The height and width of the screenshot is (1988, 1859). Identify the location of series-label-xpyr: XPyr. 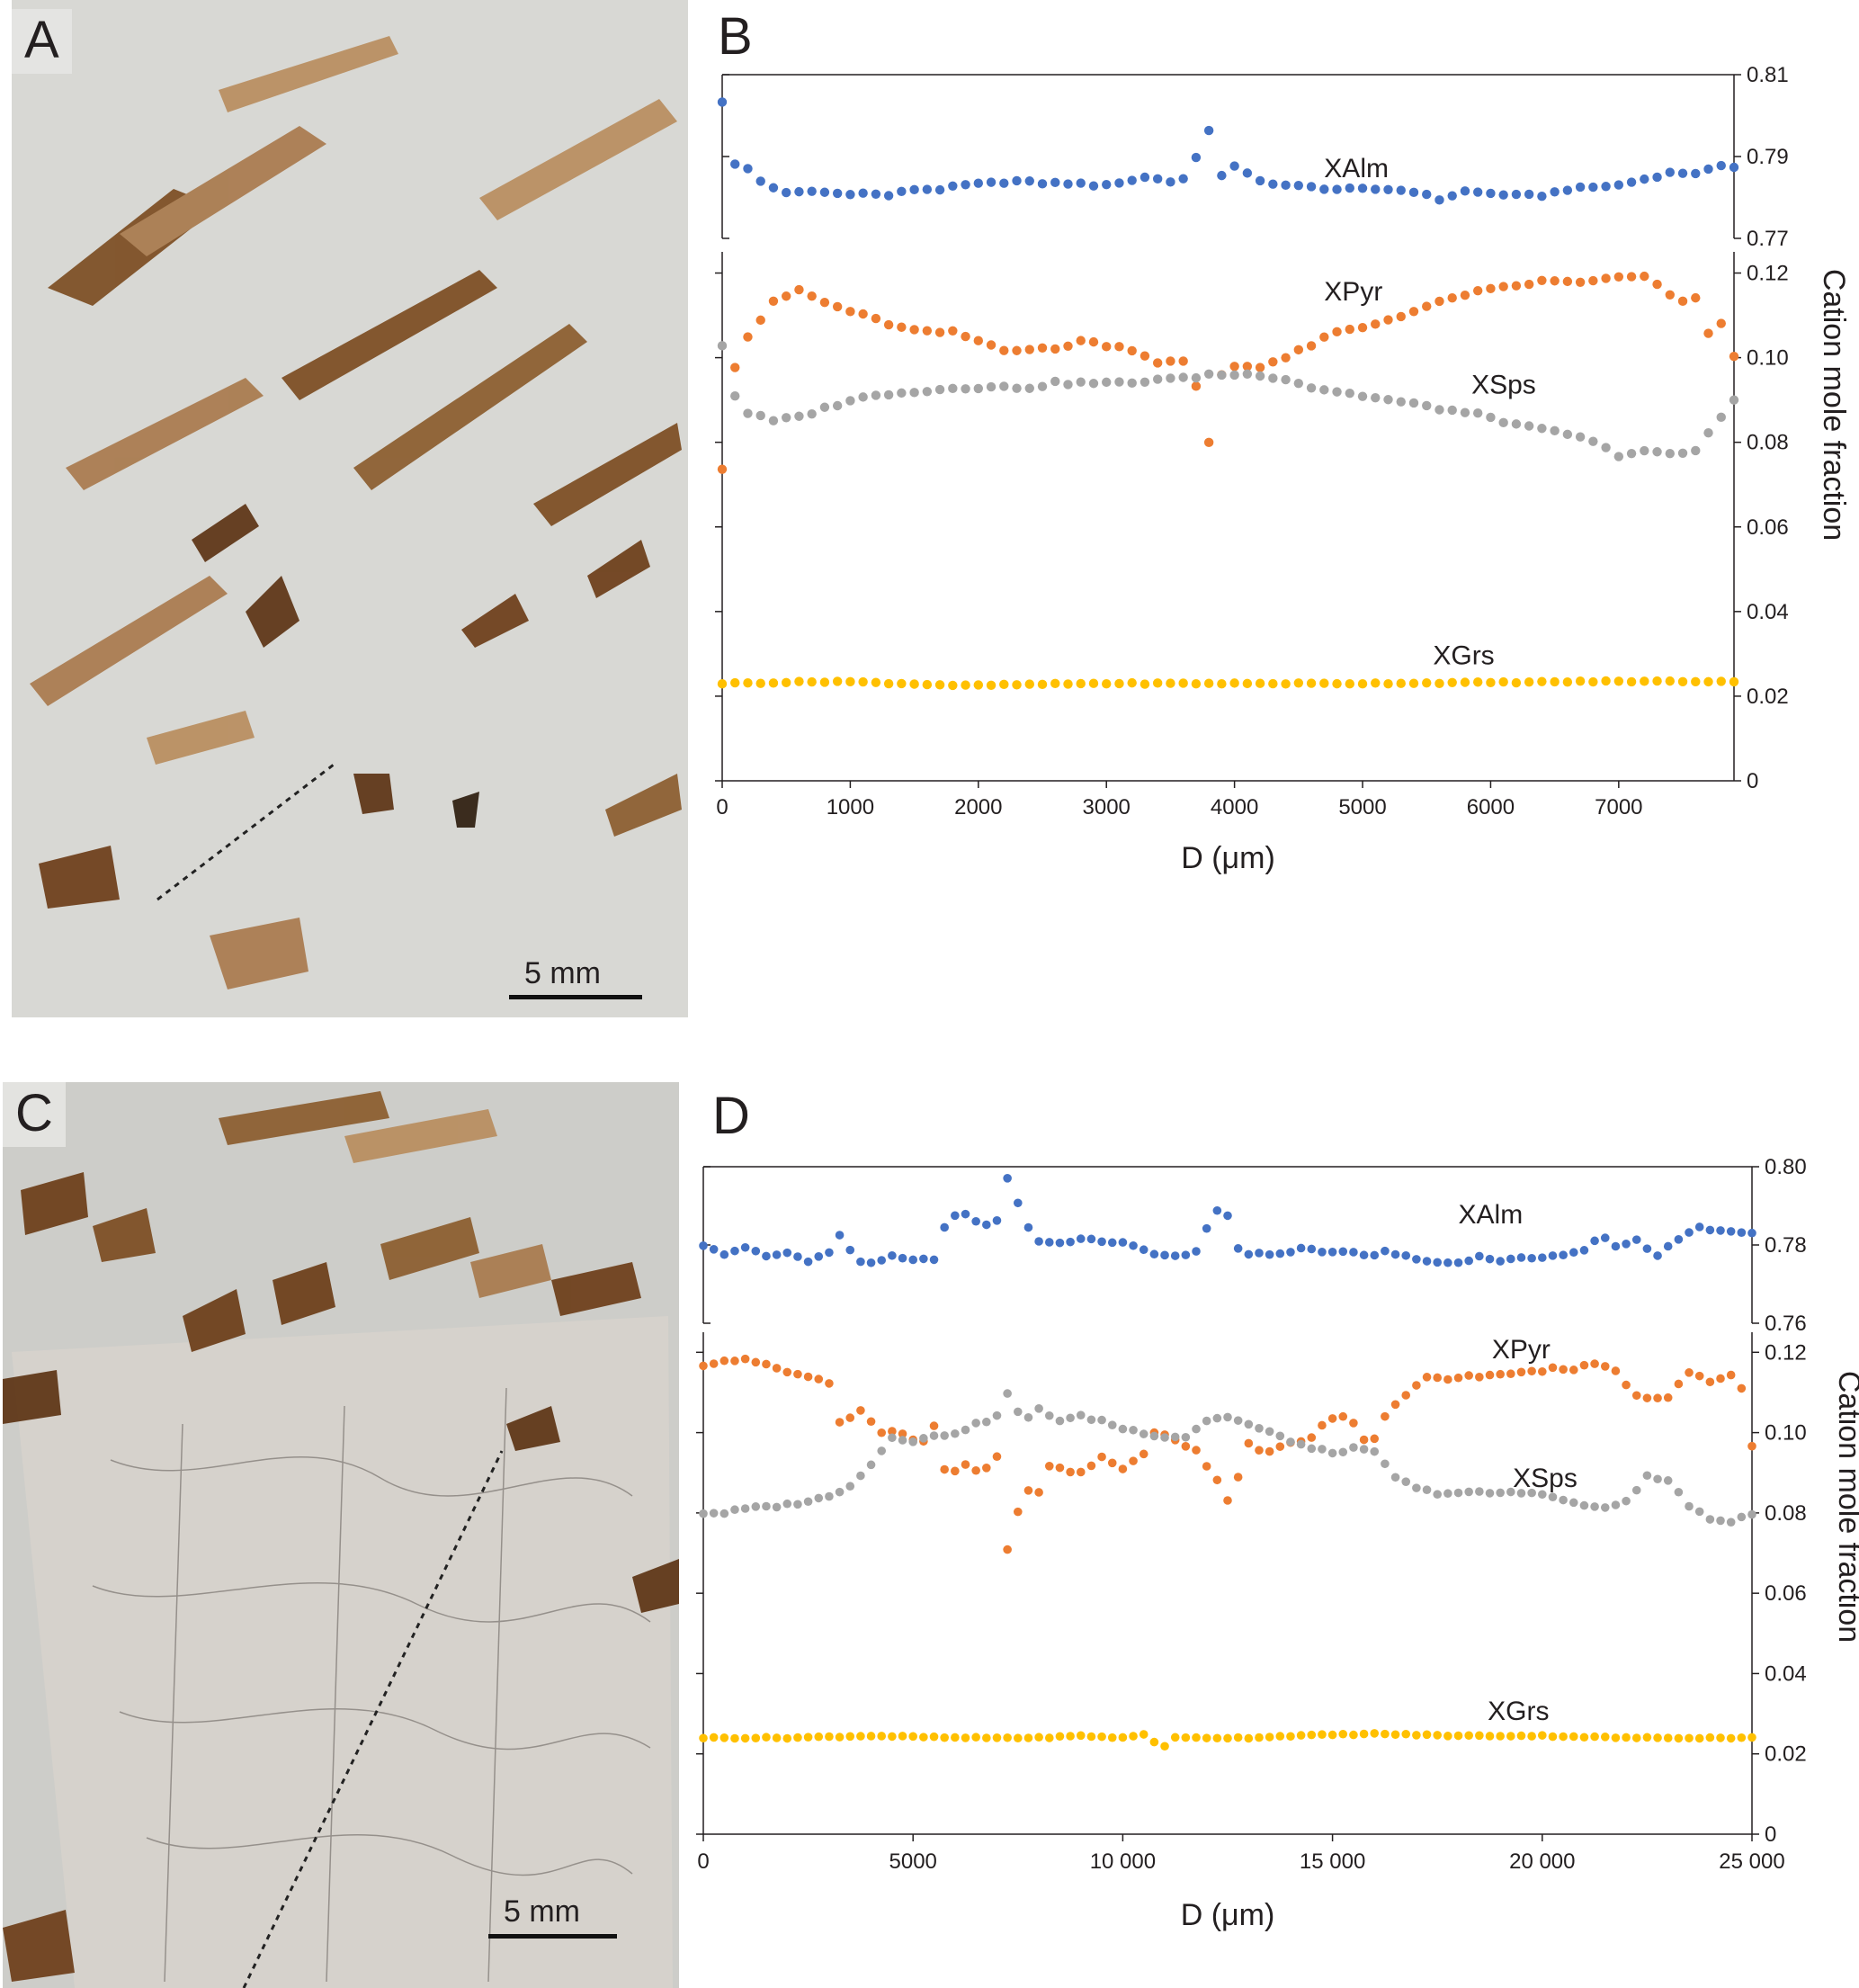
(1353, 292).